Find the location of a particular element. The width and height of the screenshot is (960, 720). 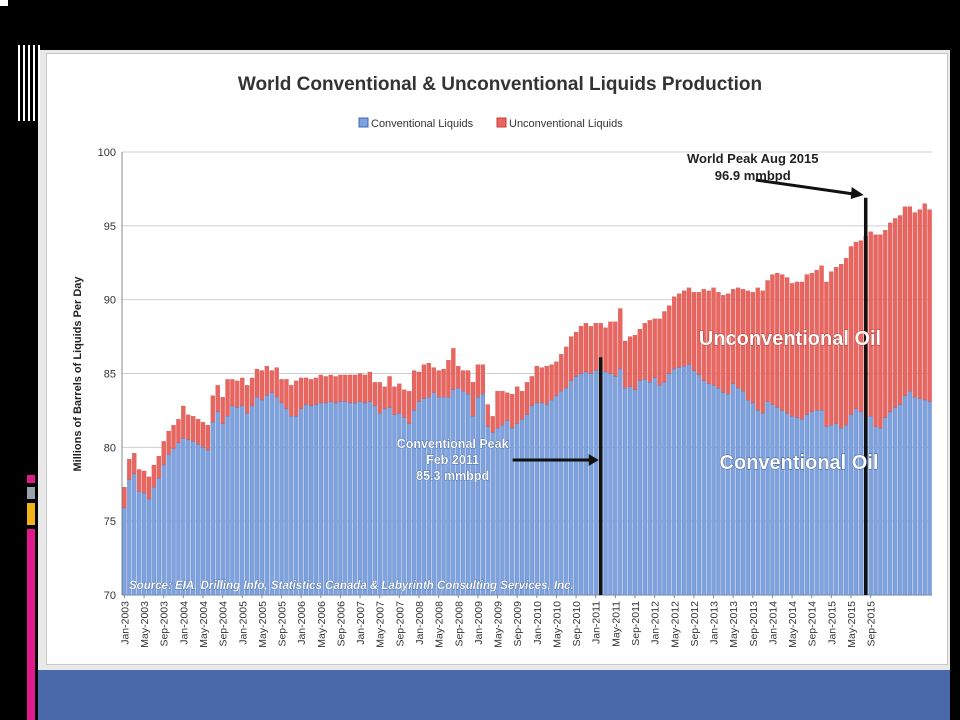

x-tick-label: May-2014 is located at coordinates (793, 624).